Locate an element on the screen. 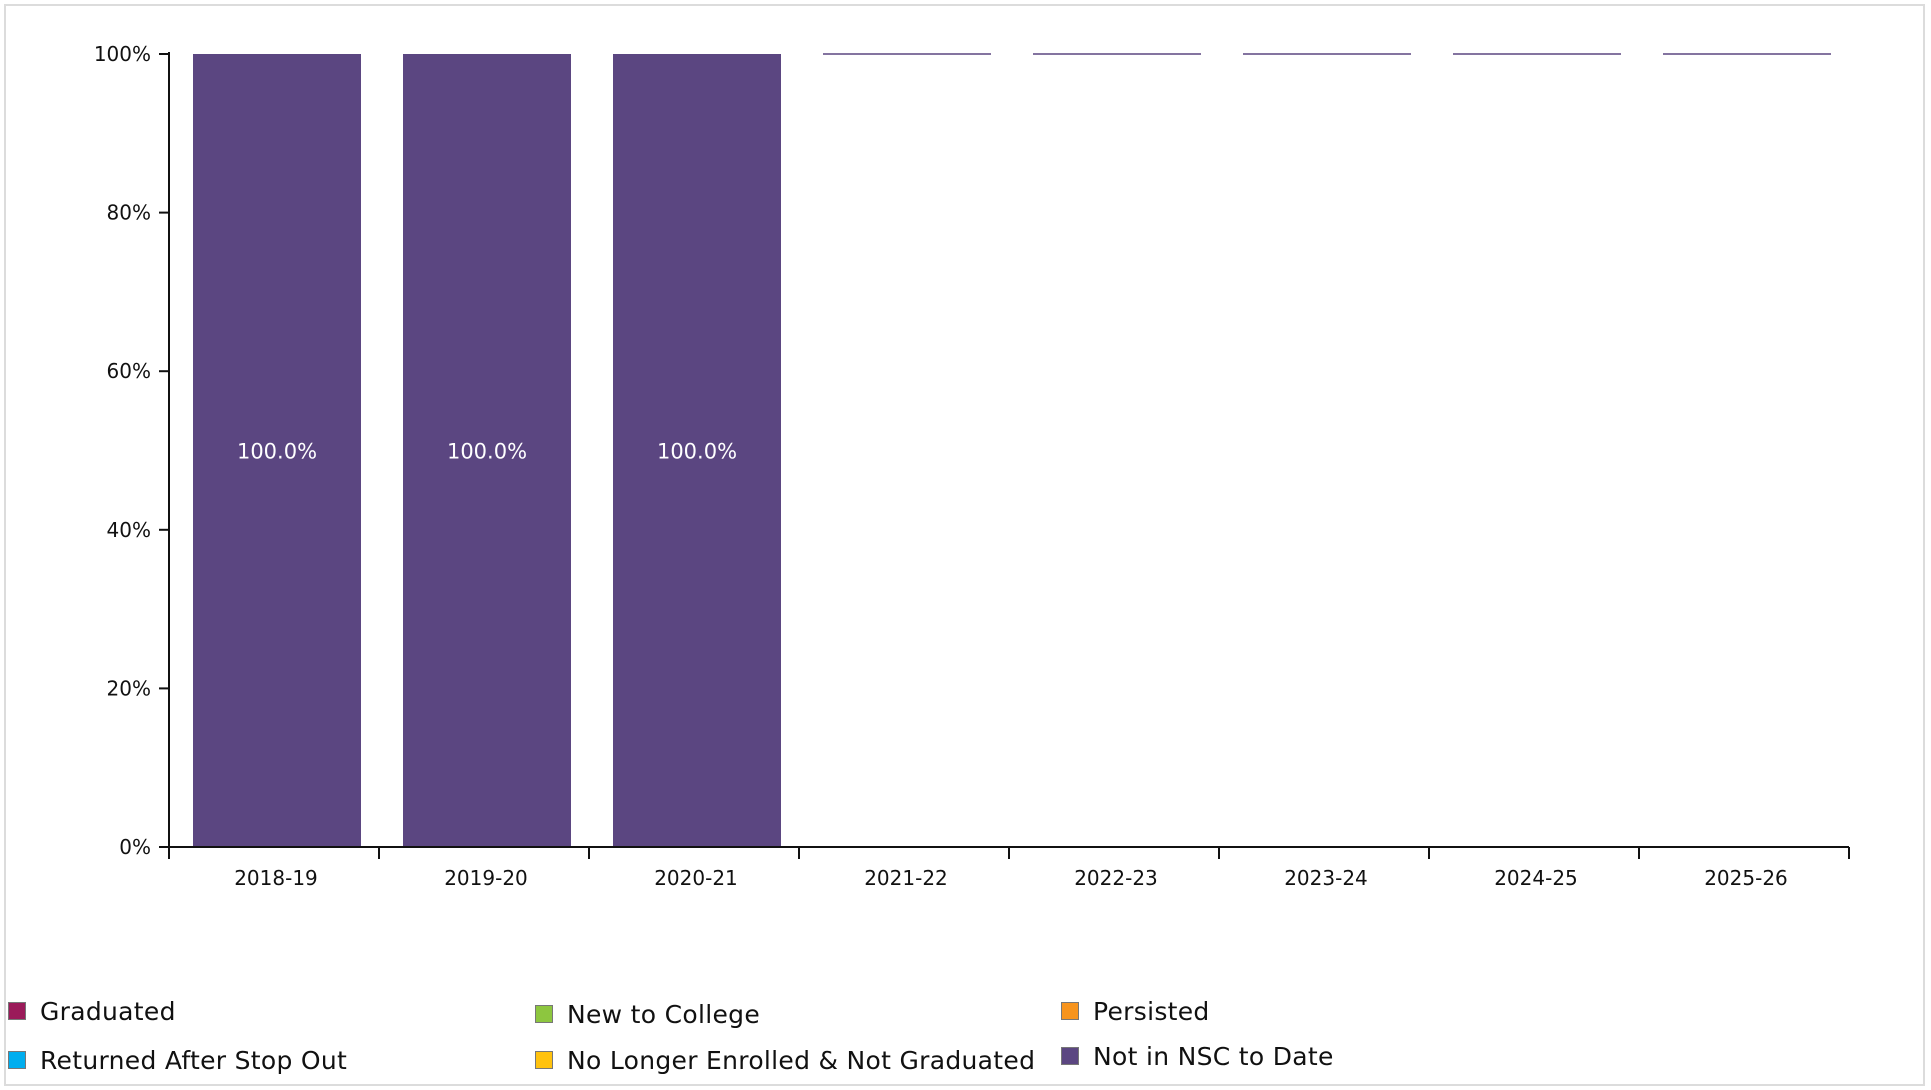  y-tick-label-3: 60% is located at coordinates (129, 371).